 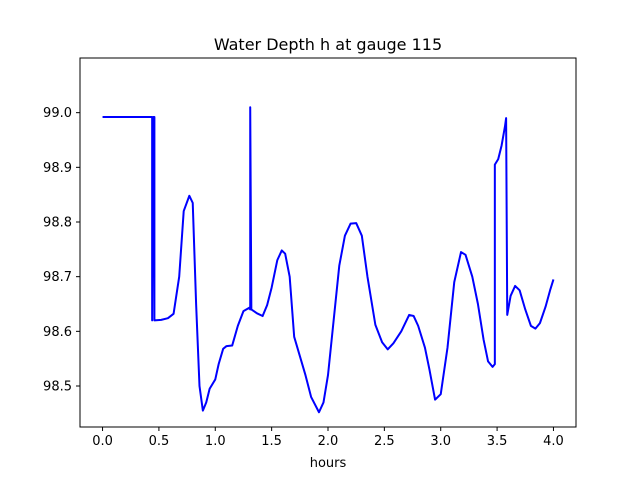 I want to click on x-tick-label: 1.5, so click(x=271, y=441).